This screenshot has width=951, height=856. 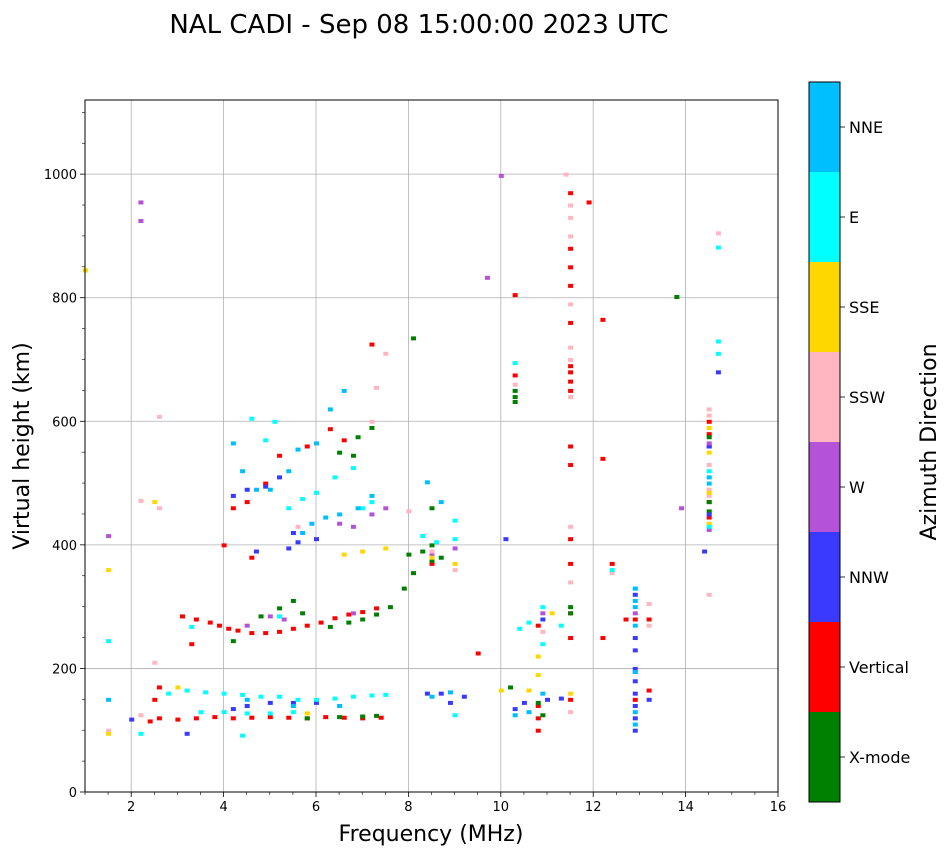 I want to click on x-tick-label: 8, so click(x=408, y=807).